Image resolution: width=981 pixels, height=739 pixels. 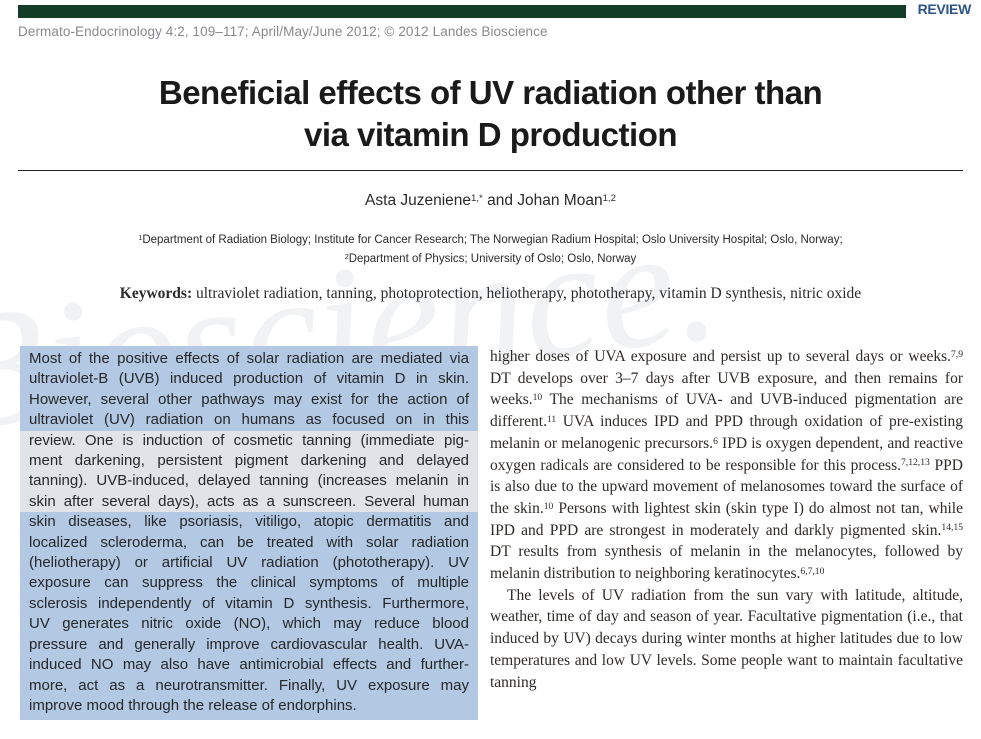 I want to click on title-rule, so click(x=490, y=170).